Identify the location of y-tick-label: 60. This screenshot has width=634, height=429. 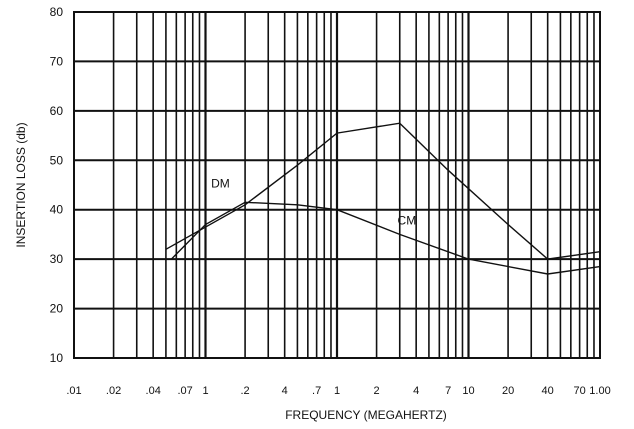
(57, 111).